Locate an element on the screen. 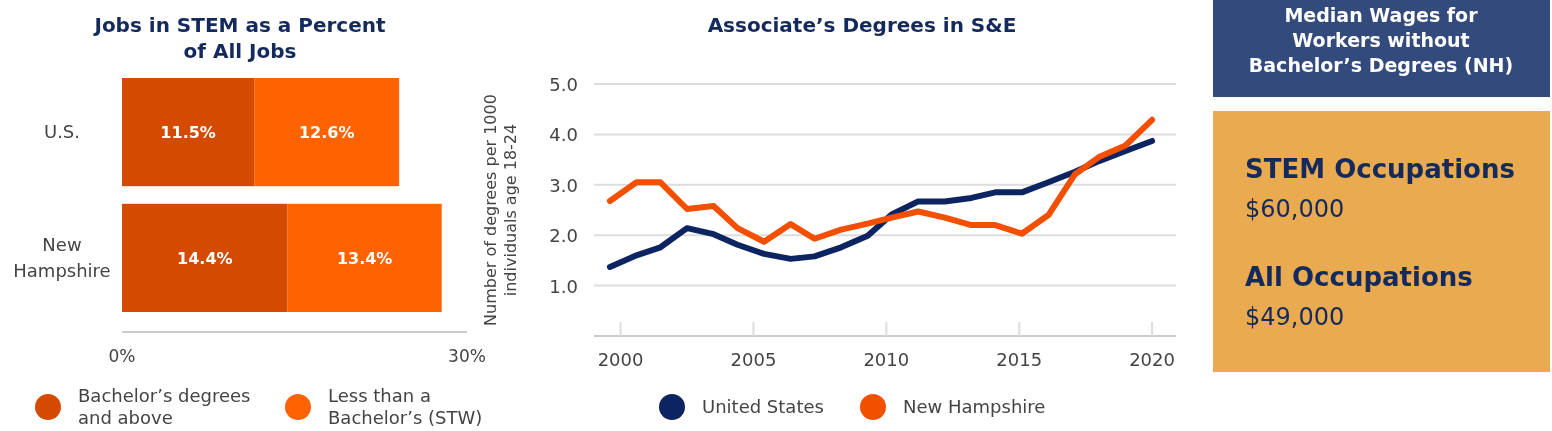 This screenshot has height=431, width=1552. data-label: 14.4% is located at coordinates (205, 258).